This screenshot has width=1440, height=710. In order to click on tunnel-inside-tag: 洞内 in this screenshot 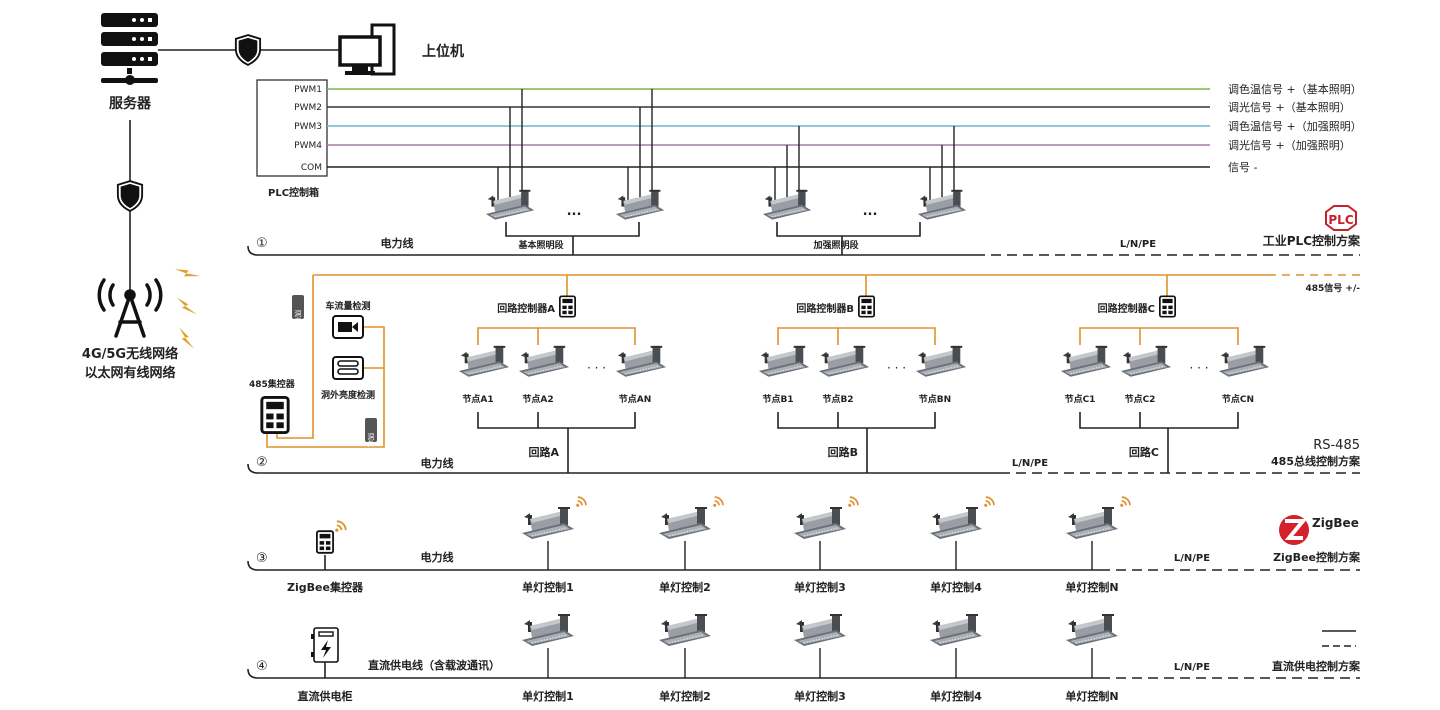, I will do `click(298, 310)`.